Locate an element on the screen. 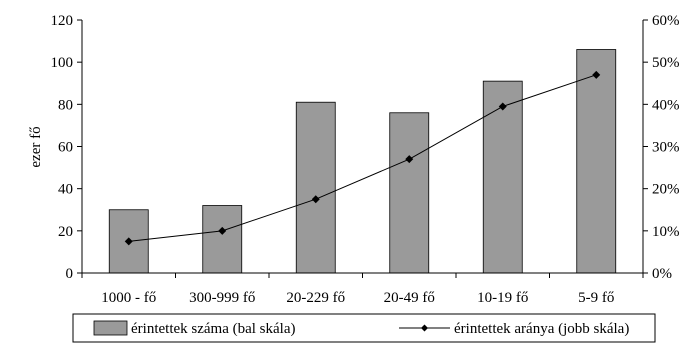  x-tick-label: 5-9 fő is located at coordinates (596, 298).